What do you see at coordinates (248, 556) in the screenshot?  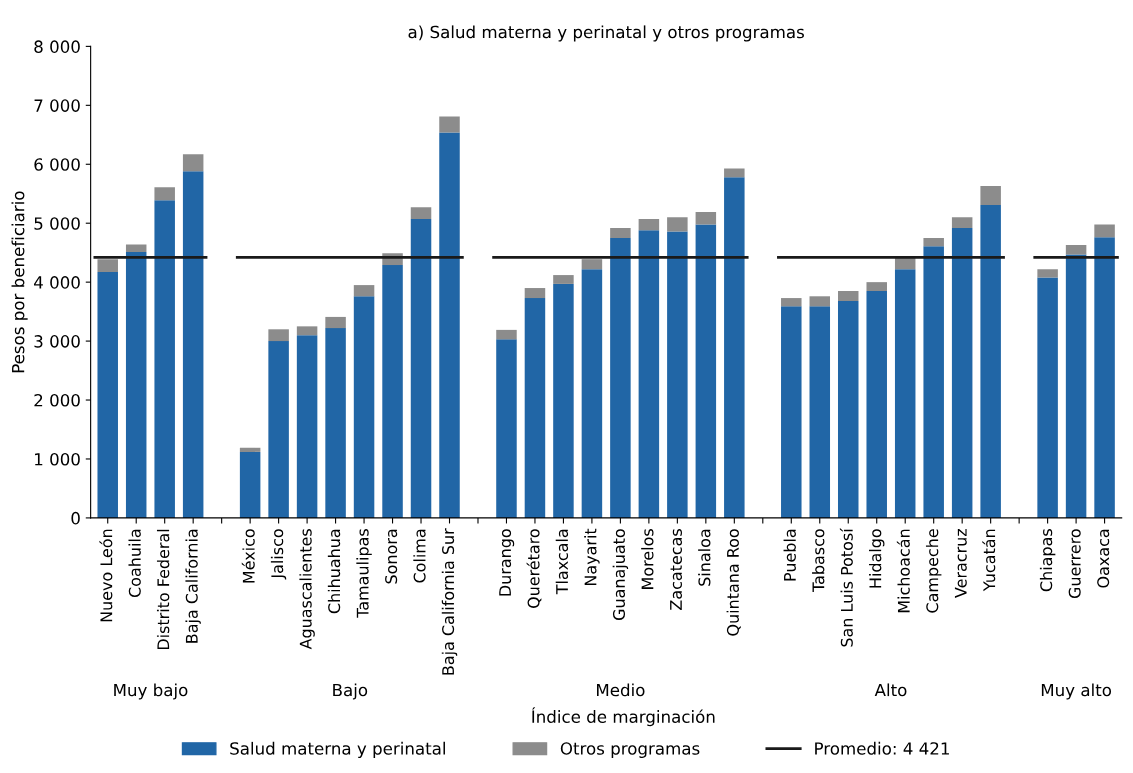 I see `x-tick-label: México` at bounding box center [248, 556].